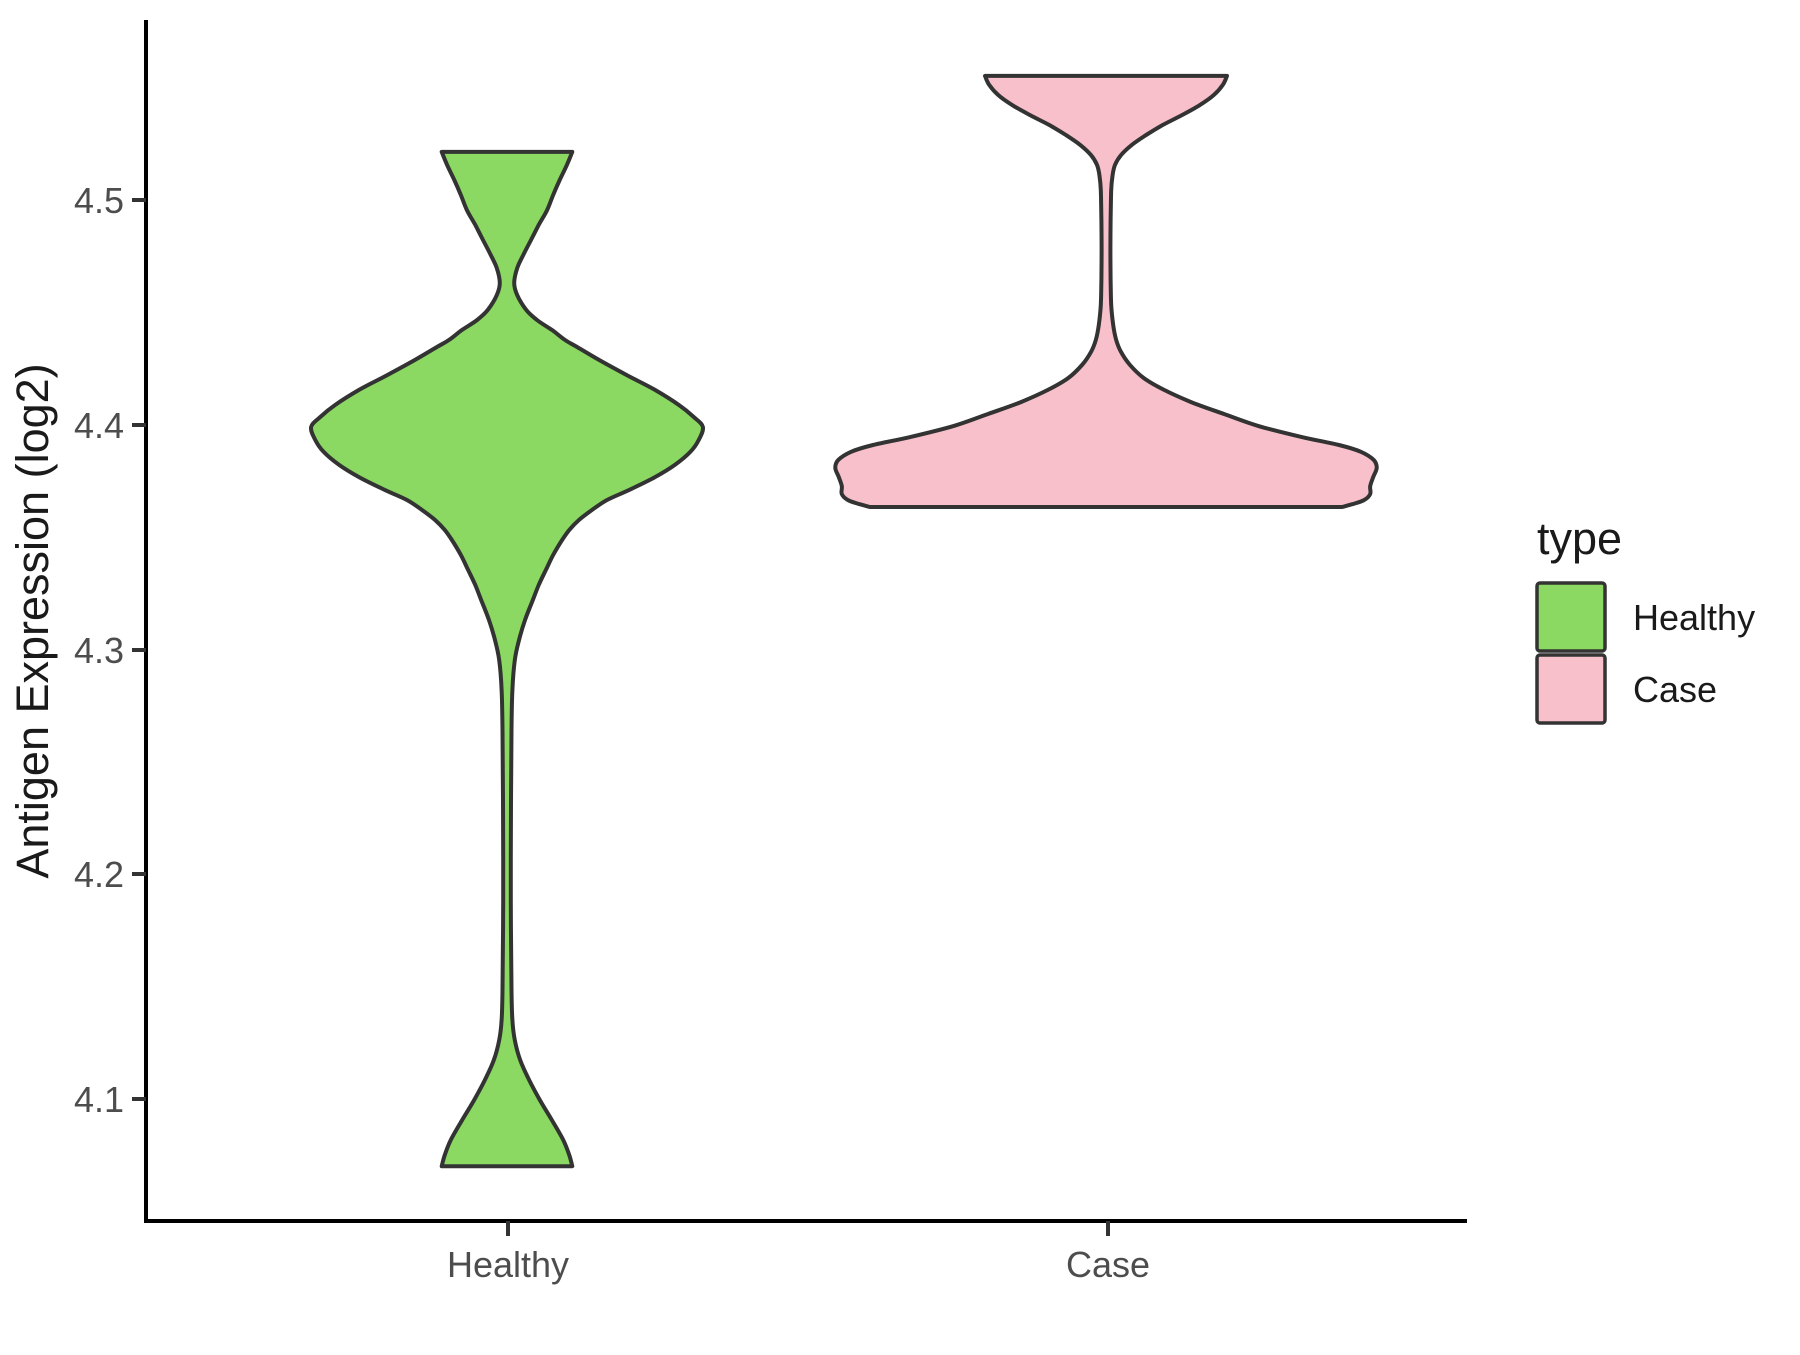  What do you see at coordinates (1626, 689) in the screenshot?
I see `legend-key-case: Case` at bounding box center [1626, 689].